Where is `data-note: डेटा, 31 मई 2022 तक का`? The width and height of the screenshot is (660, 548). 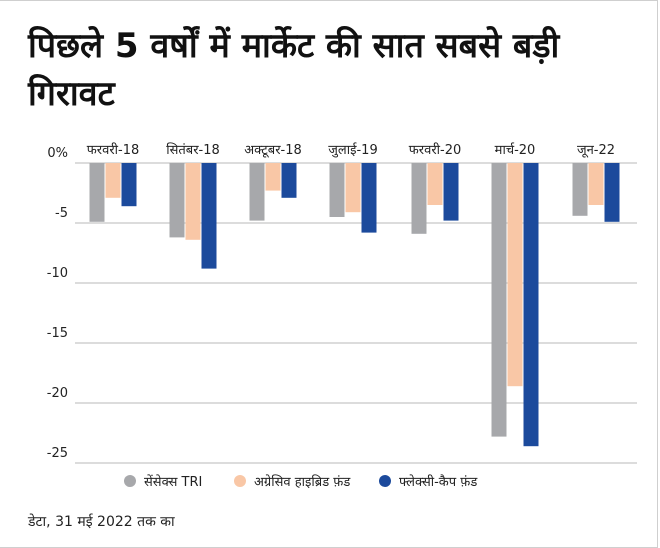 data-note: डेटा, 31 मई 2022 तक का is located at coordinates (101, 522).